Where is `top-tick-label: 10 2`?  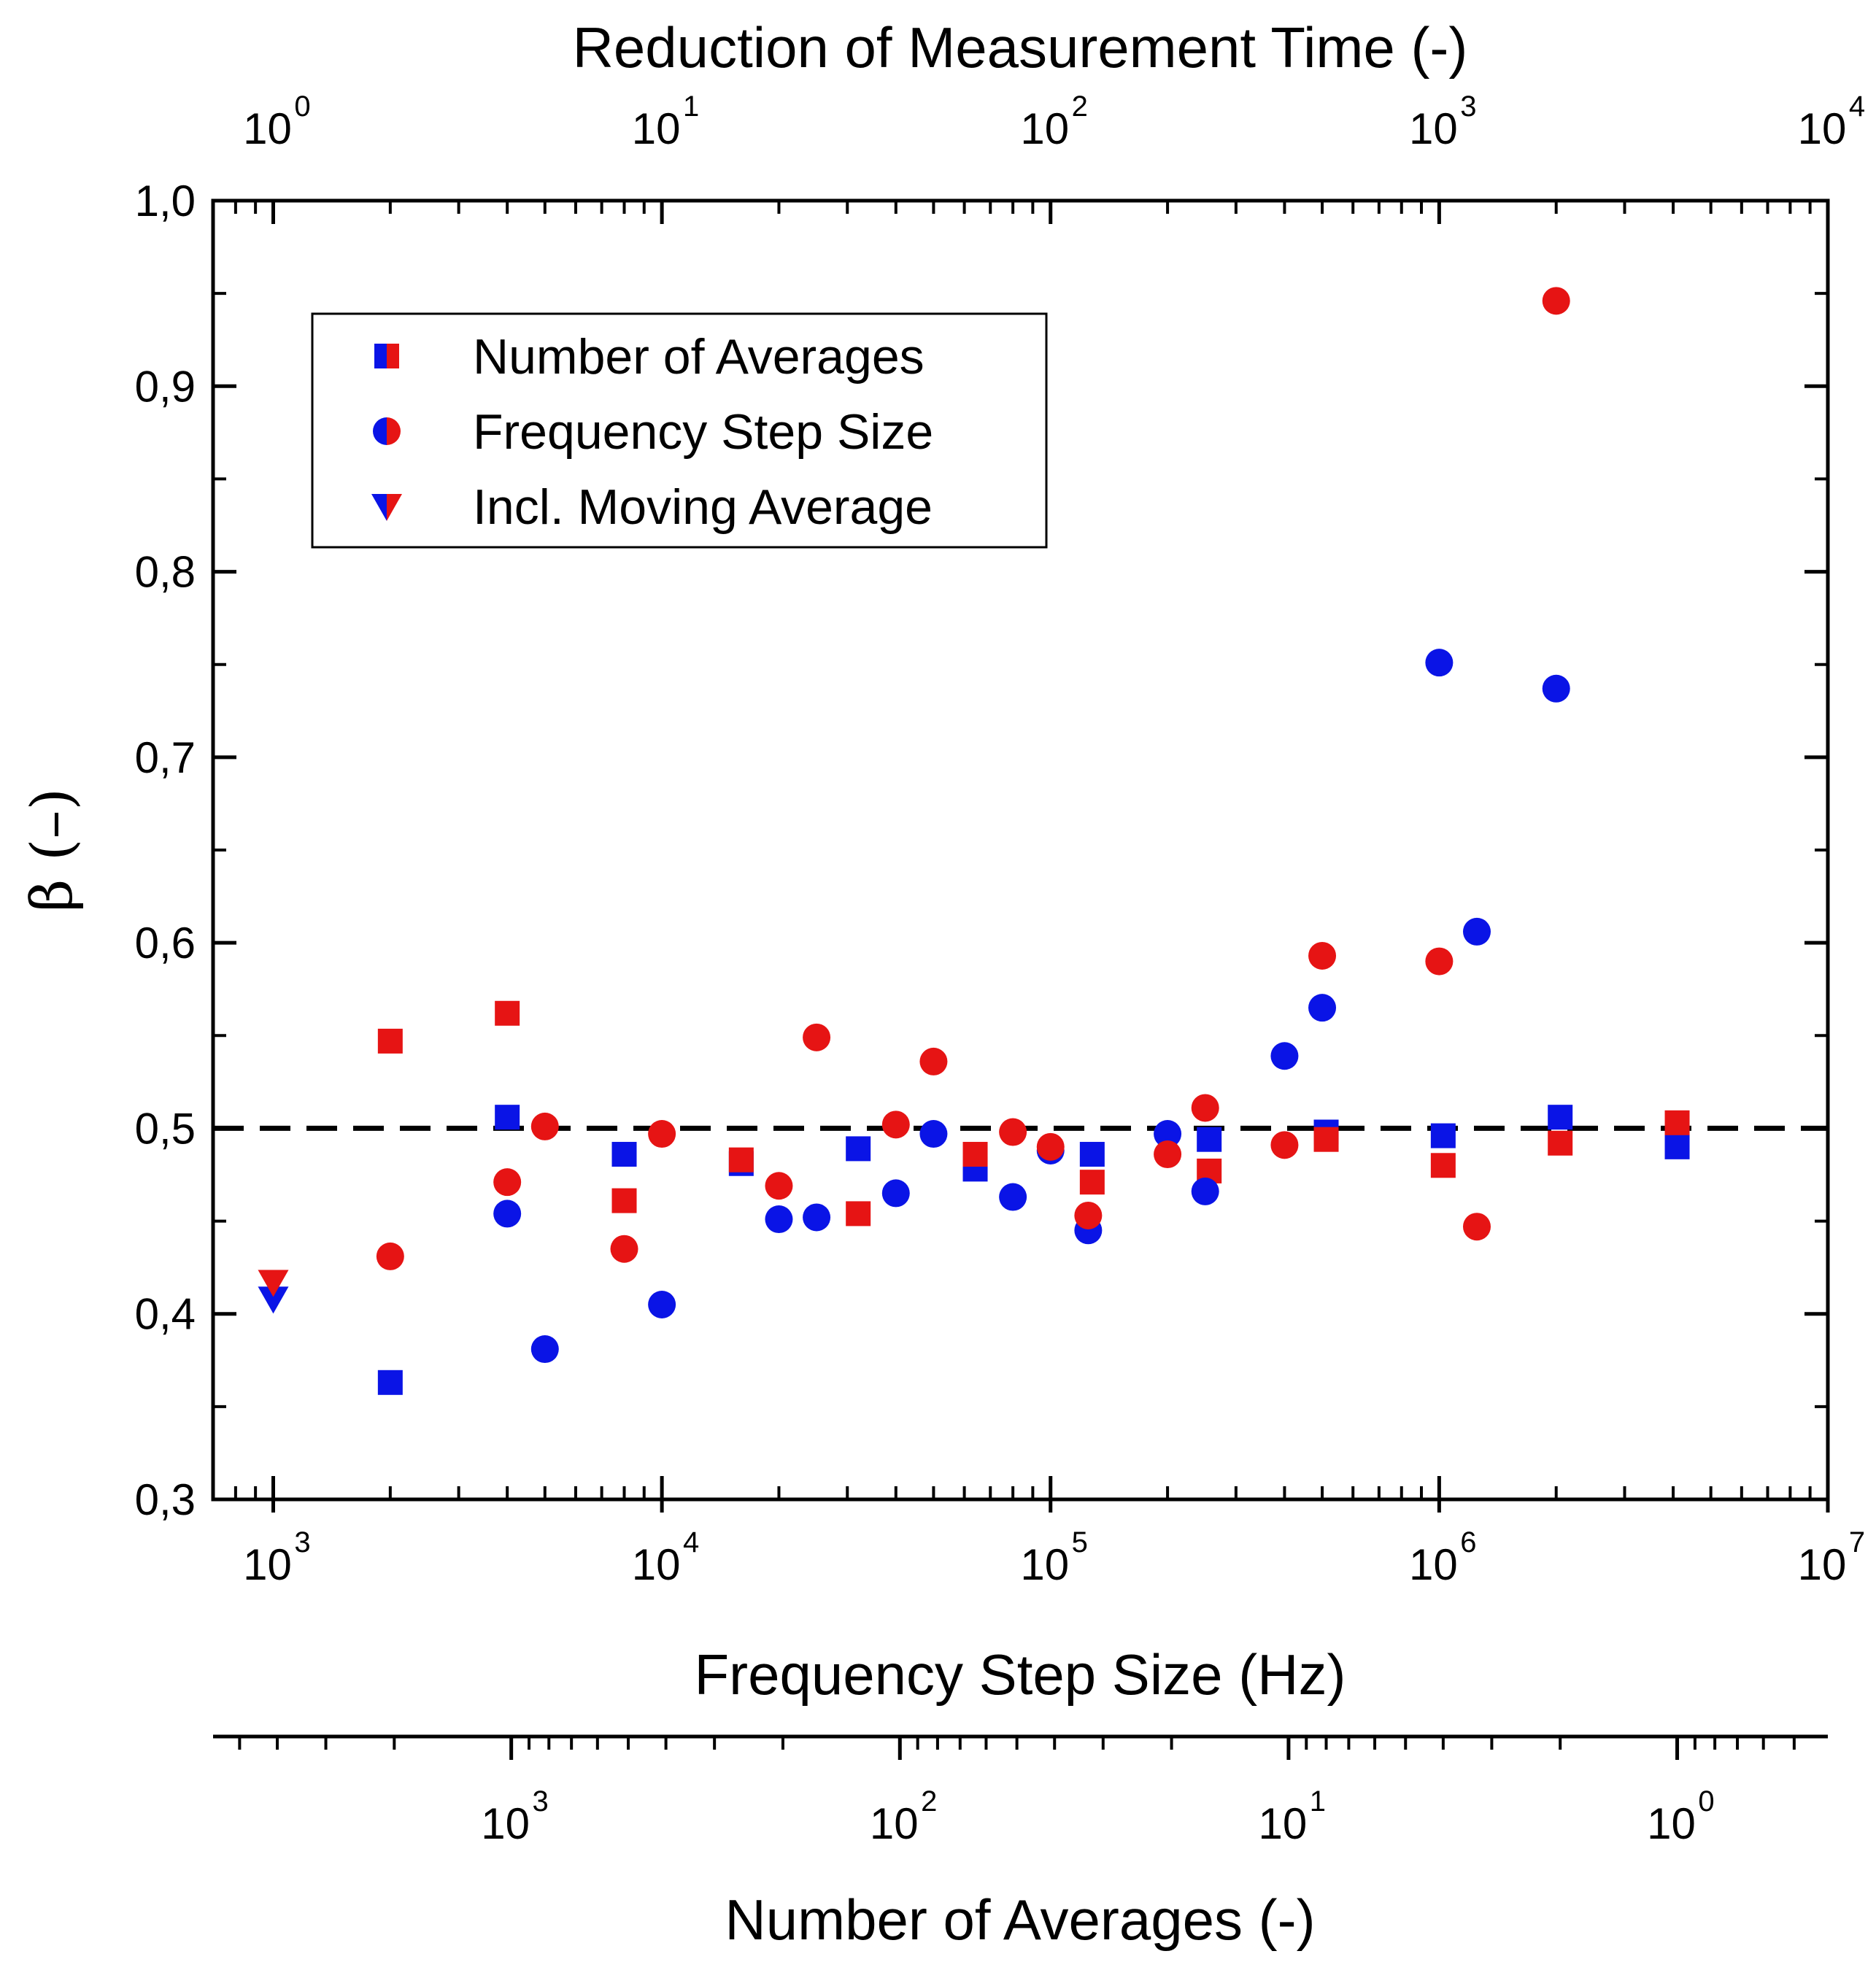
top-tick-label: 10 2 is located at coordinates (1054, 121).